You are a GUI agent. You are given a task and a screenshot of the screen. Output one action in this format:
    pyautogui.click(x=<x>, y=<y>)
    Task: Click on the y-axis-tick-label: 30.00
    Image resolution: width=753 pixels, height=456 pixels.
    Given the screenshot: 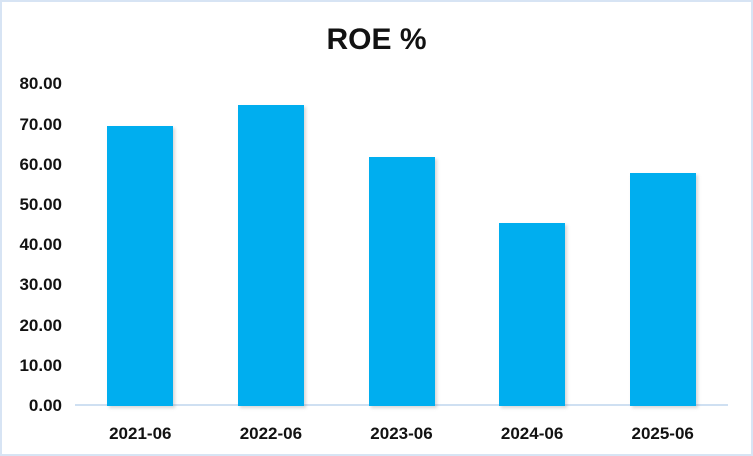 What is the action you would take?
    pyautogui.click(x=40, y=285)
    